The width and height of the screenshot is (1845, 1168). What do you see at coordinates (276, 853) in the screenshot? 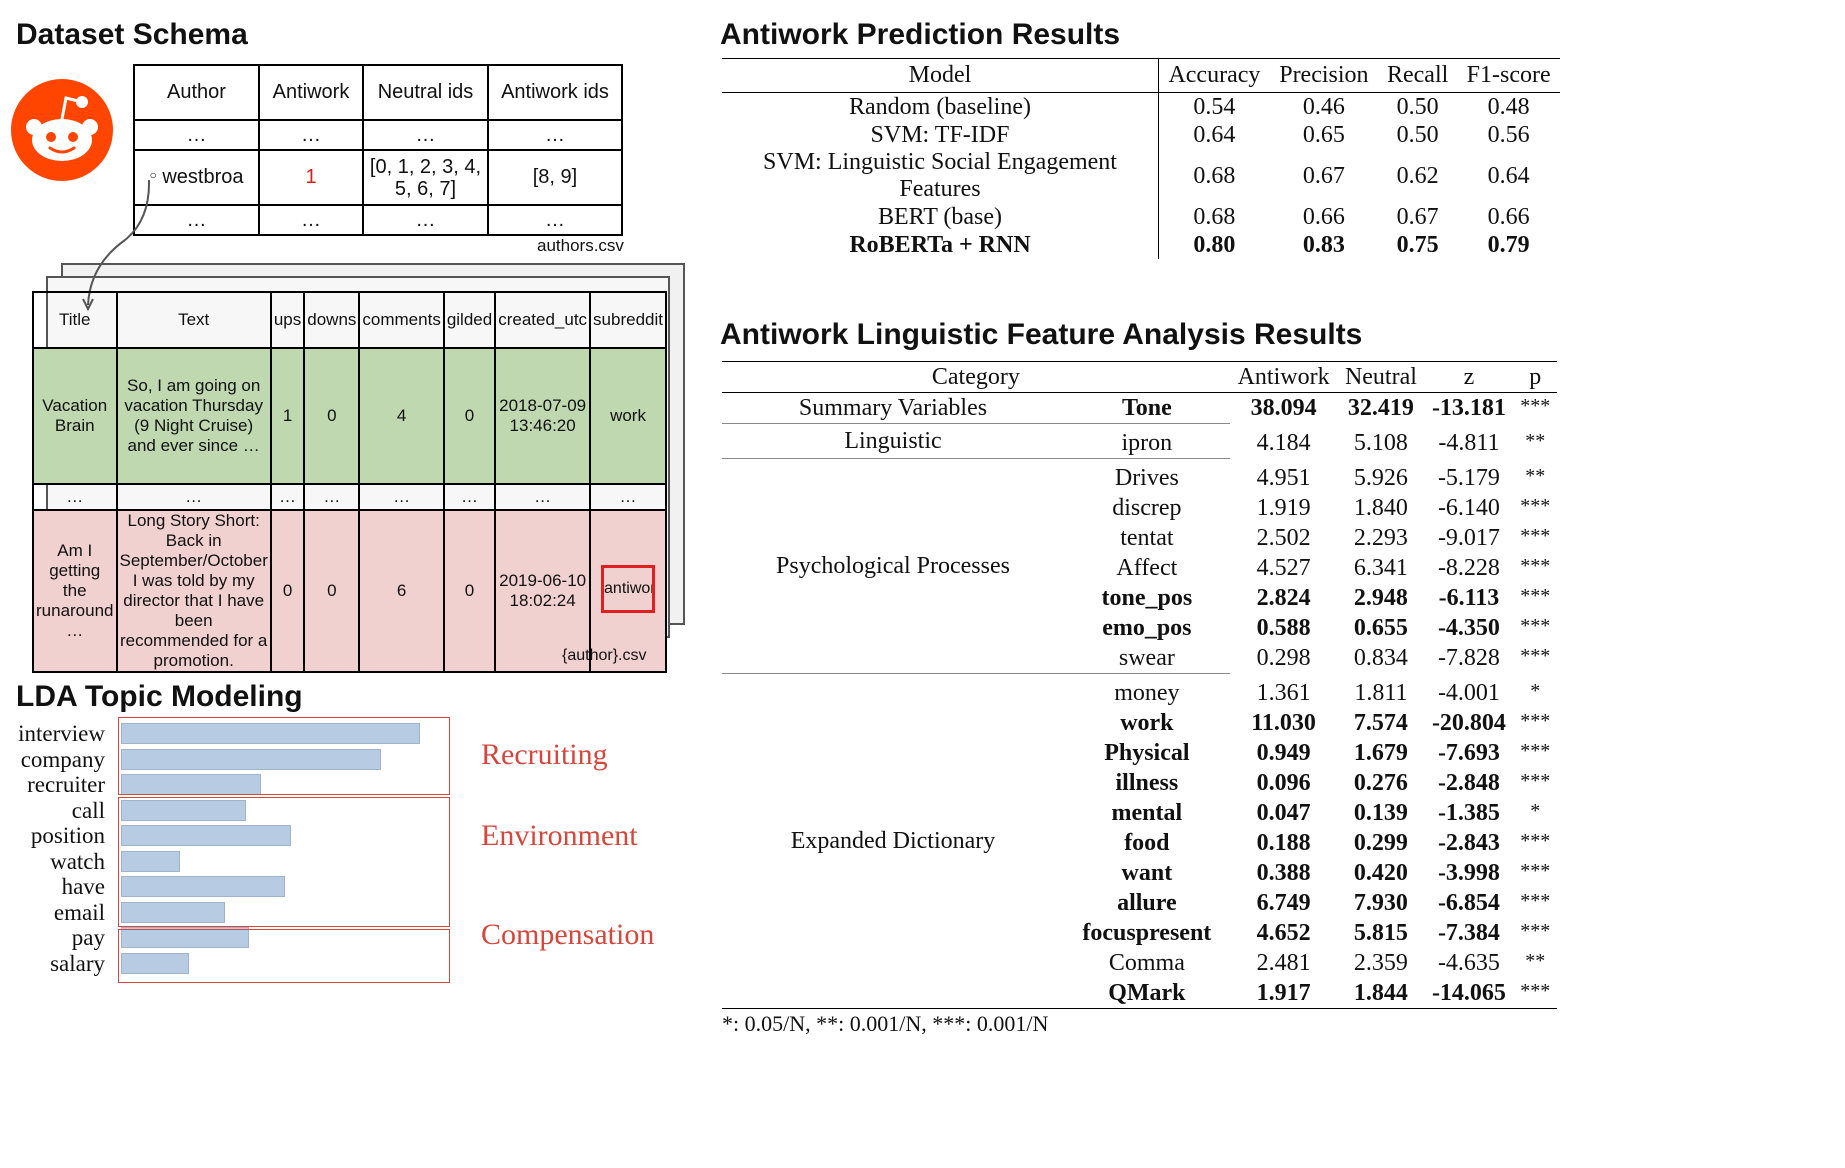
I see `lda-bar-area` at bounding box center [276, 853].